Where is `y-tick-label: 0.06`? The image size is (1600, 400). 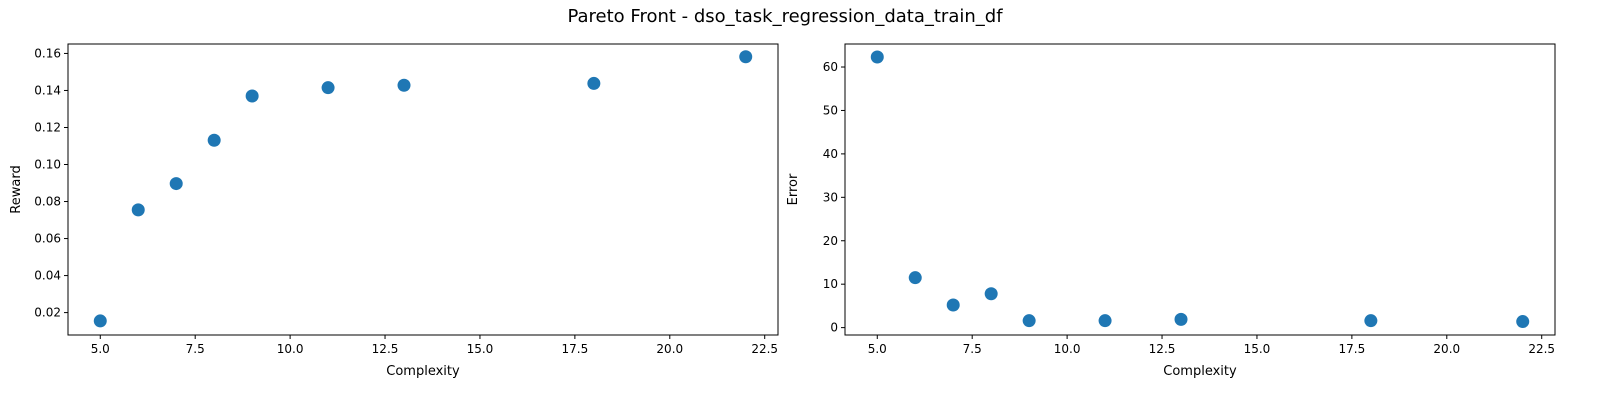
y-tick-label: 0.06 is located at coordinates (47, 239).